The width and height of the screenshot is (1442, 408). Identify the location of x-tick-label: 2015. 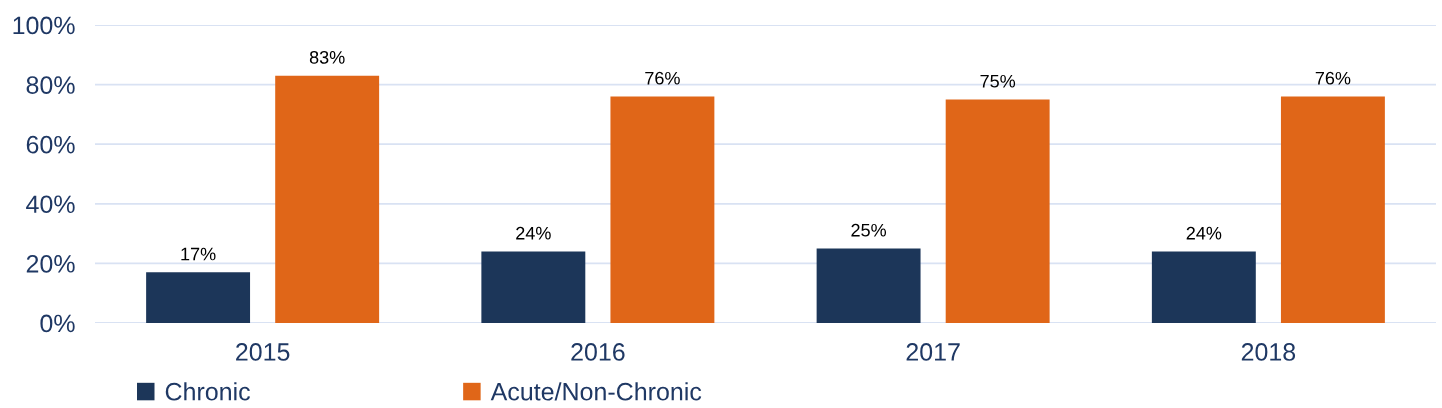
(263, 352).